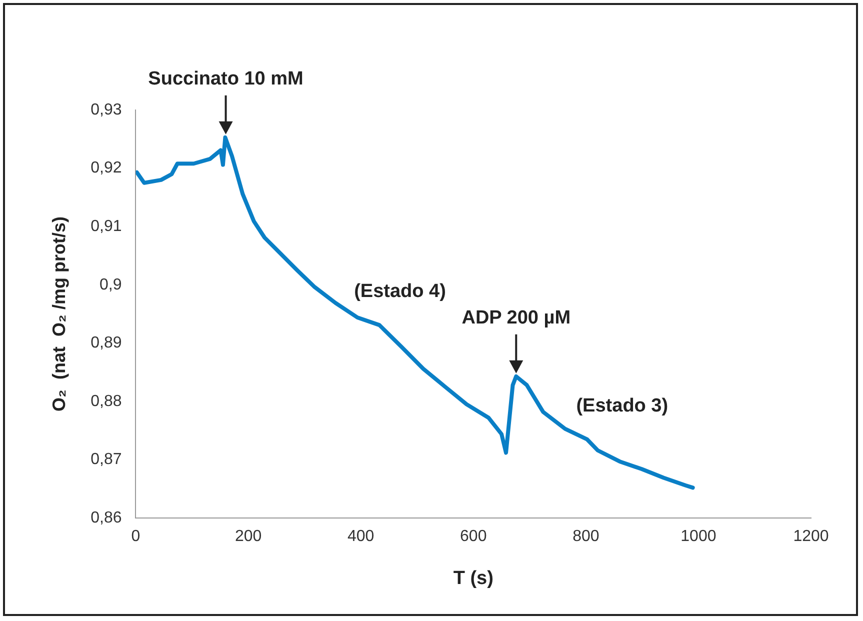  Describe the element at coordinates (135, 537) in the screenshot. I see `x-tick-label: 0` at that location.